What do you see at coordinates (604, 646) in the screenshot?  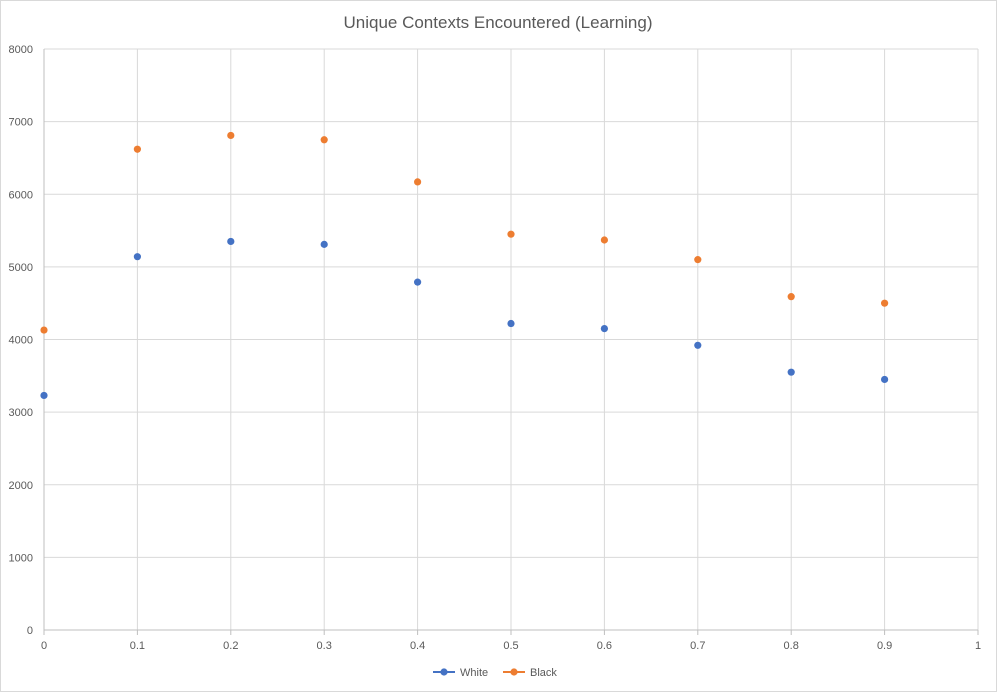 I see `x-tick-label: 0.6` at bounding box center [604, 646].